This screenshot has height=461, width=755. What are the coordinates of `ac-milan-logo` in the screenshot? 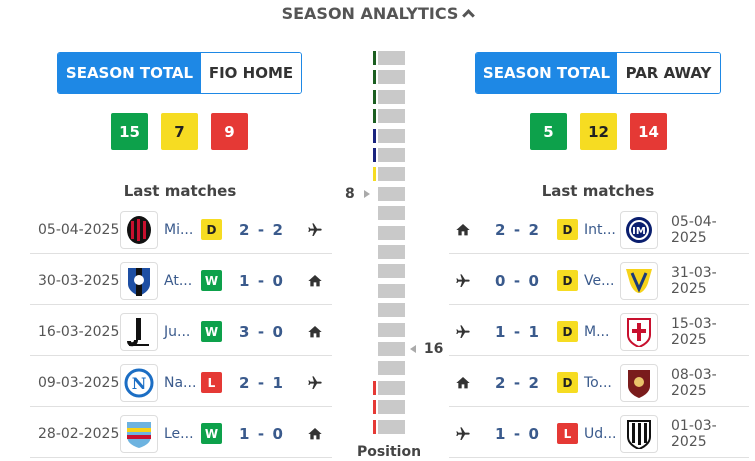 It's located at (139, 229).